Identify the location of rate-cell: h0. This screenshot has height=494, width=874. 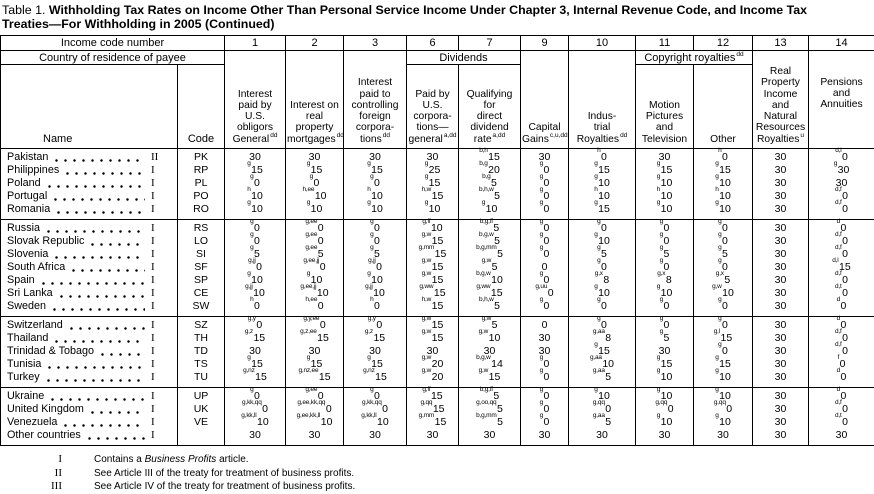
(602, 157).